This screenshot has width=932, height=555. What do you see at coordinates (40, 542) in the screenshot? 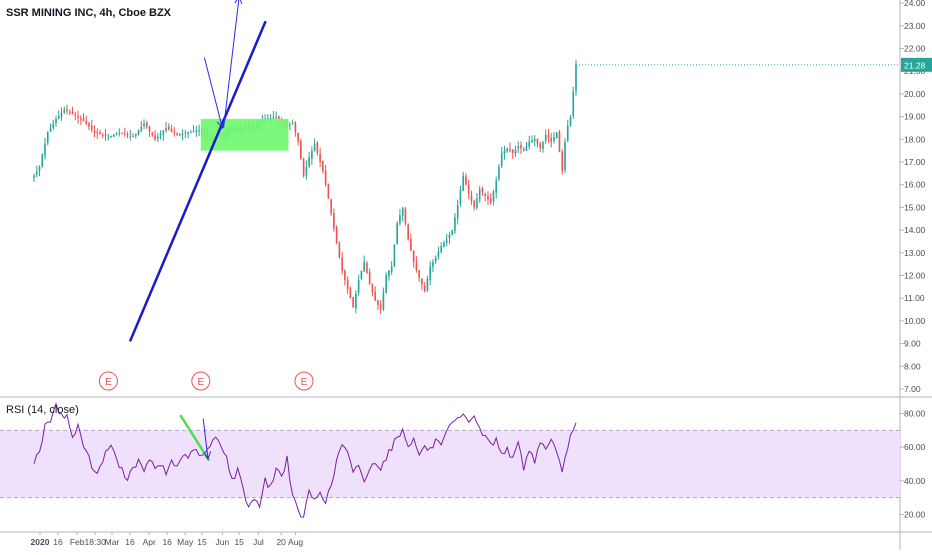
I see `x-tick-label: 2020` at bounding box center [40, 542].